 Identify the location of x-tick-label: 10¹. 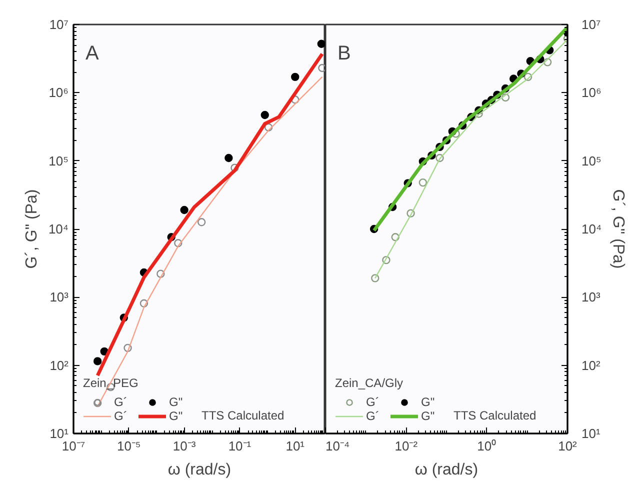
(296, 446).